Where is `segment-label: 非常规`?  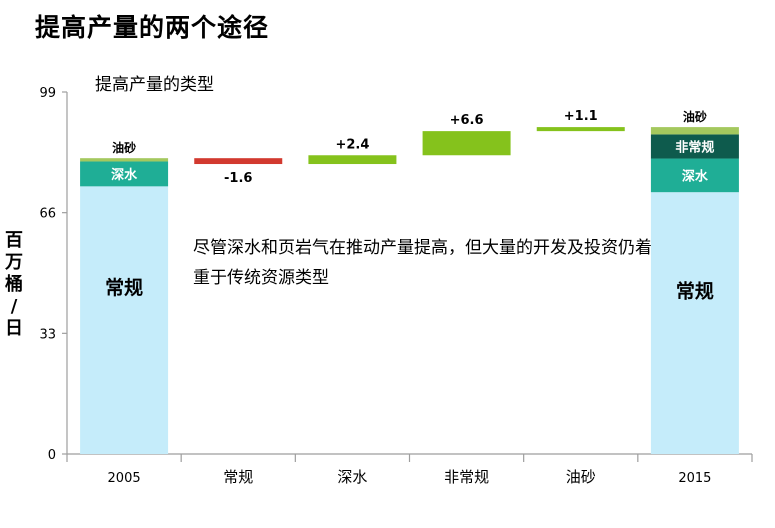 segment-label: 非常规 is located at coordinates (694, 147).